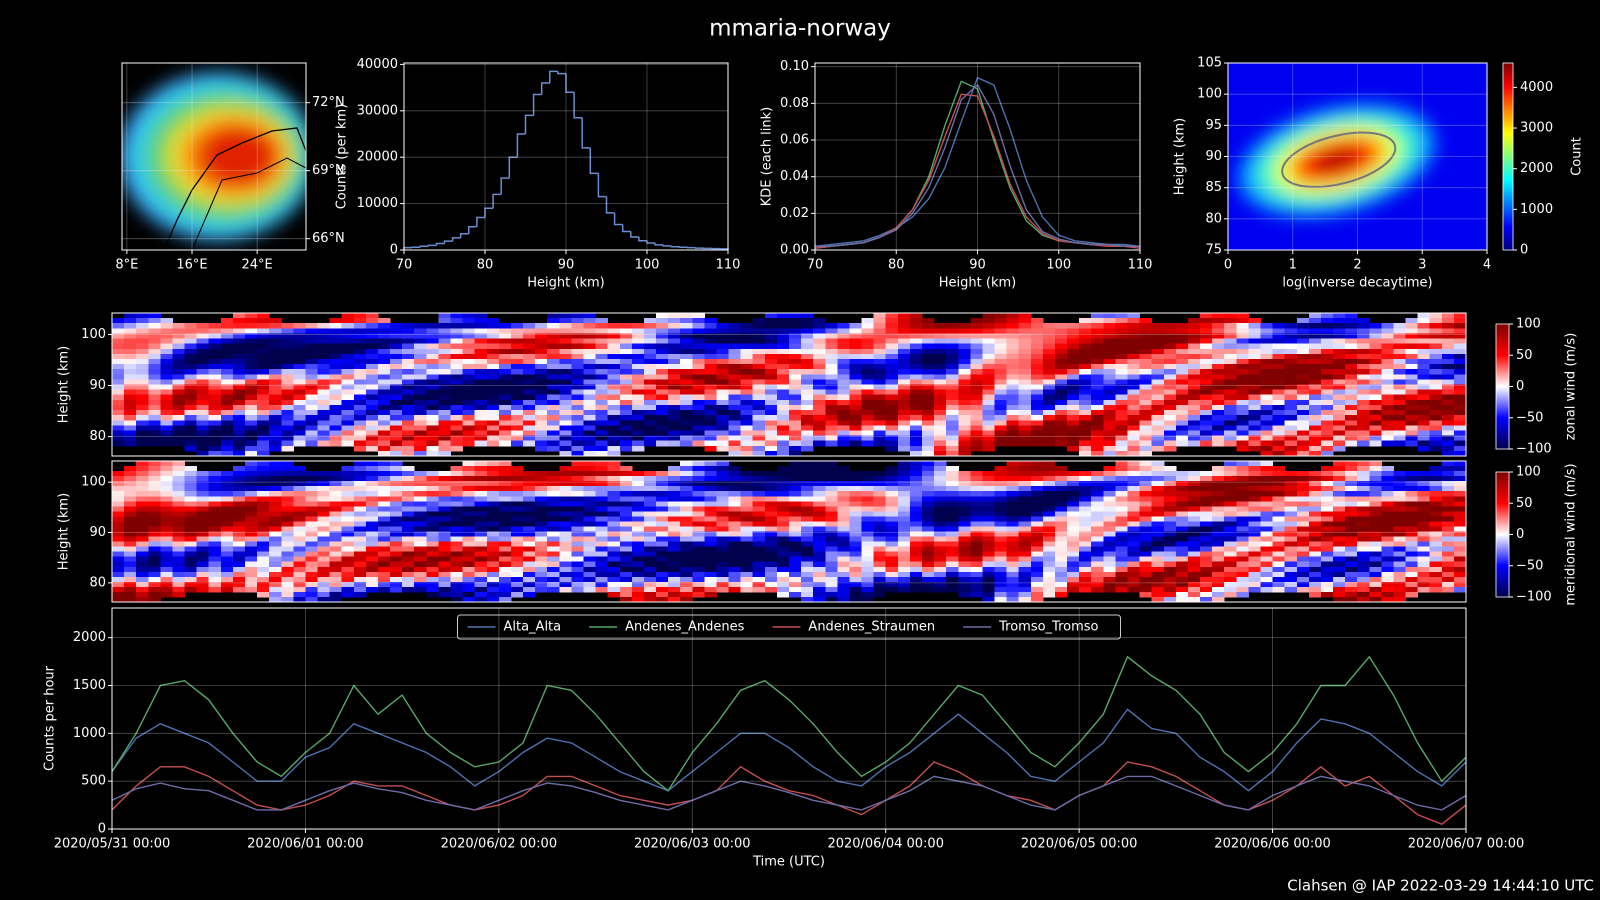 Image resolution: width=1600 pixels, height=900 pixels. Describe the element at coordinates (505, 186) in the screenshot. I see `histogram-step` at that location.